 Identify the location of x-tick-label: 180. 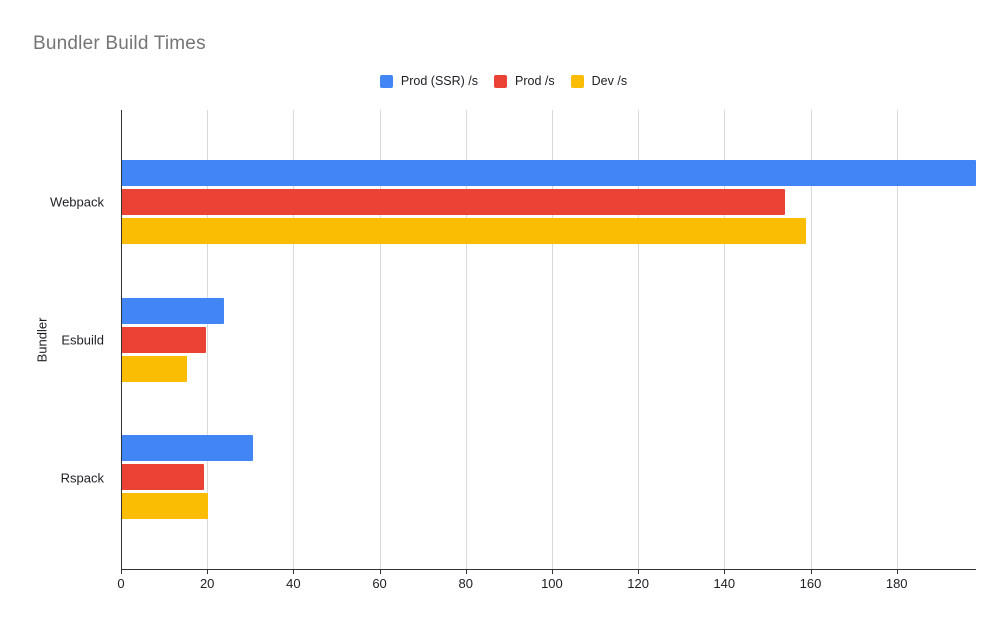
(896, 583).